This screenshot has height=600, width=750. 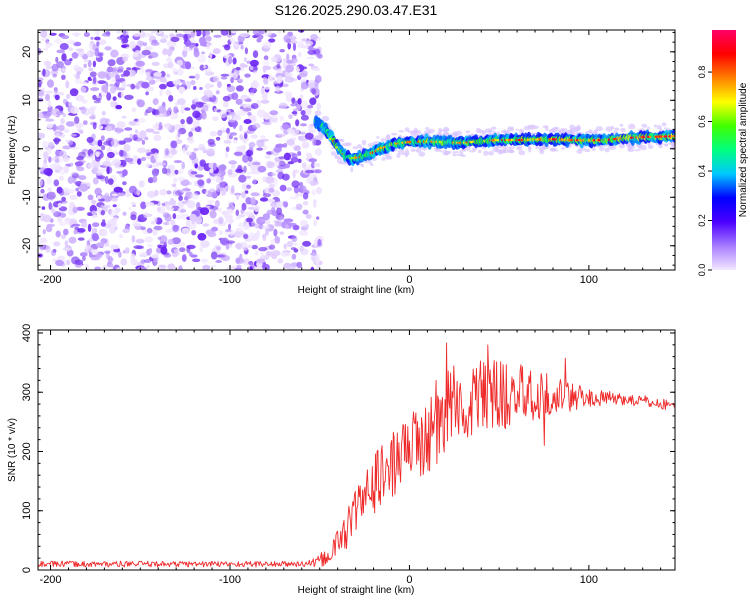 What do you see at coordinates (27, 246) in the screenshot?
I see `y-tick-label: -20` at bounding box center [27, 246].